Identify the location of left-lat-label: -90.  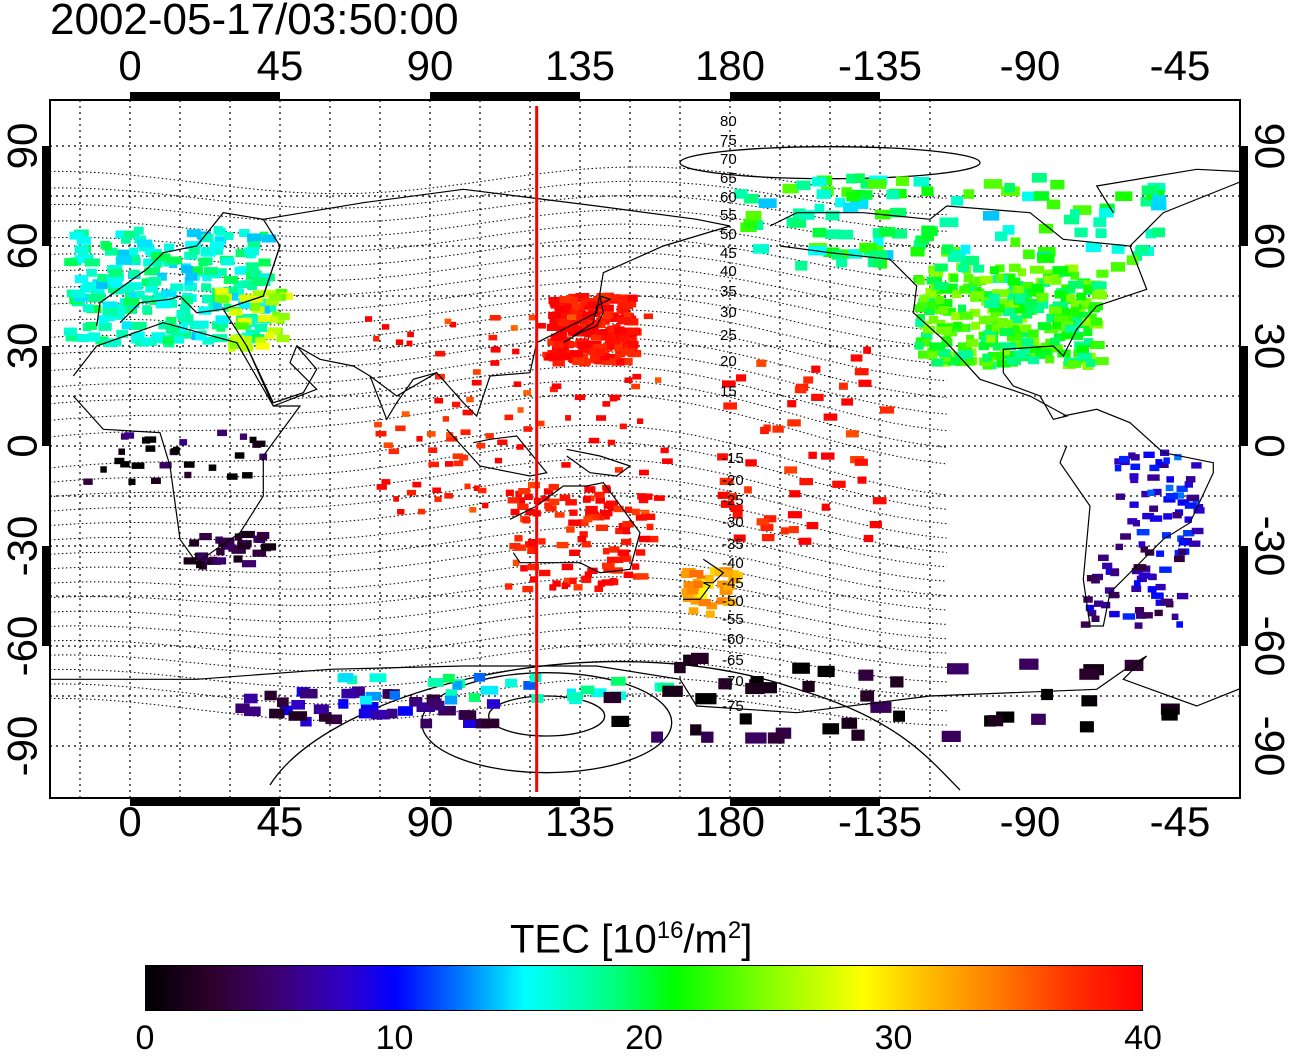
(22, 746).